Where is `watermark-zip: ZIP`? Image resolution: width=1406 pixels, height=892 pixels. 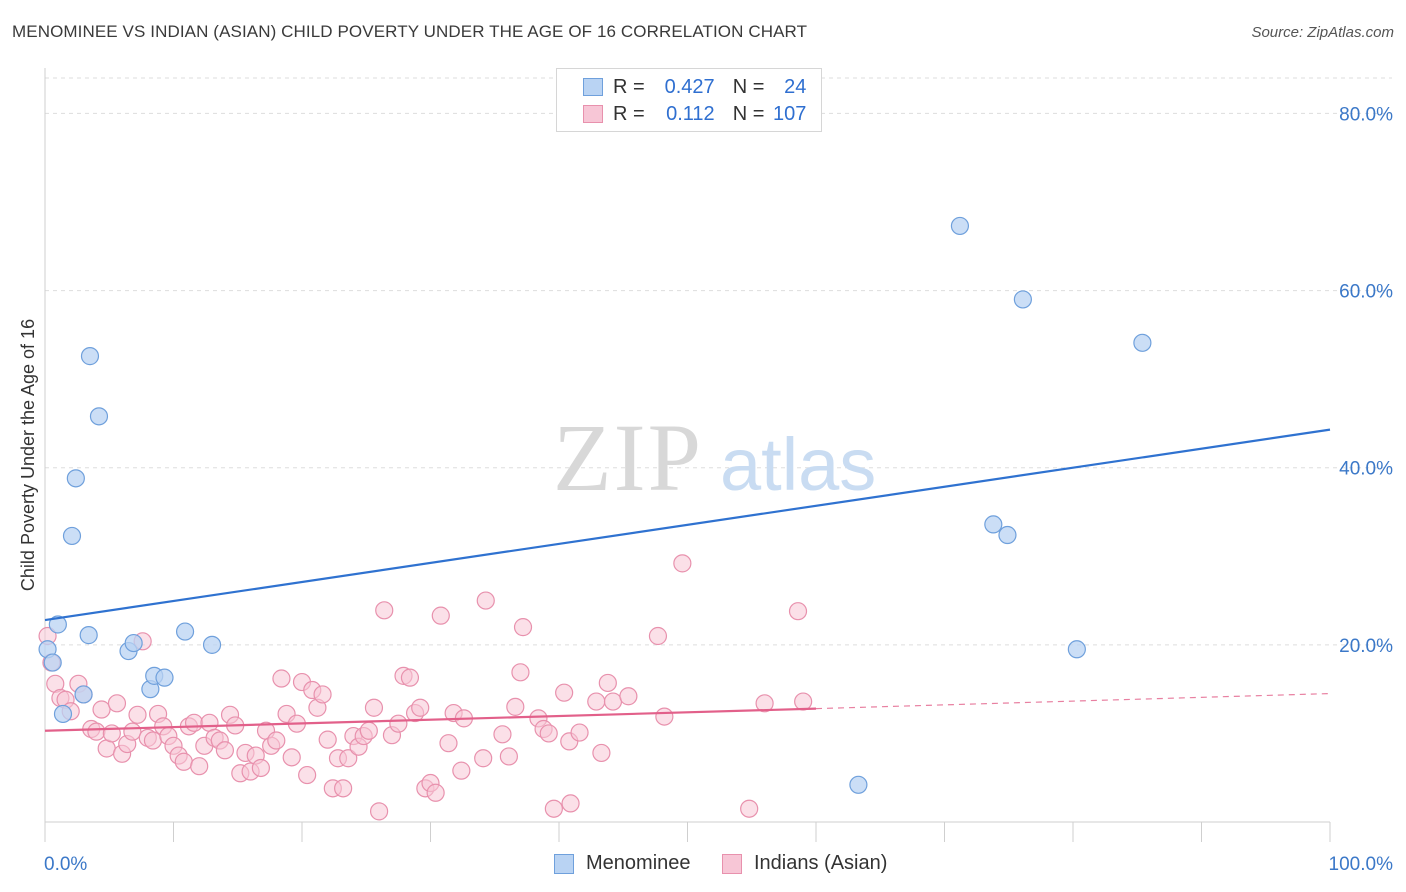 watermark-zip: ZIP is located at coordinates (628, 457).